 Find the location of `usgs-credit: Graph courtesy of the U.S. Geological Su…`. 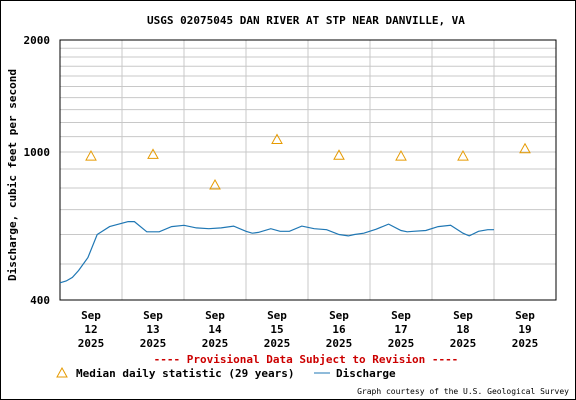

usgs-credit: Graph courtesy of the U.S. Geological Su… is located at coordinates (463, 391).